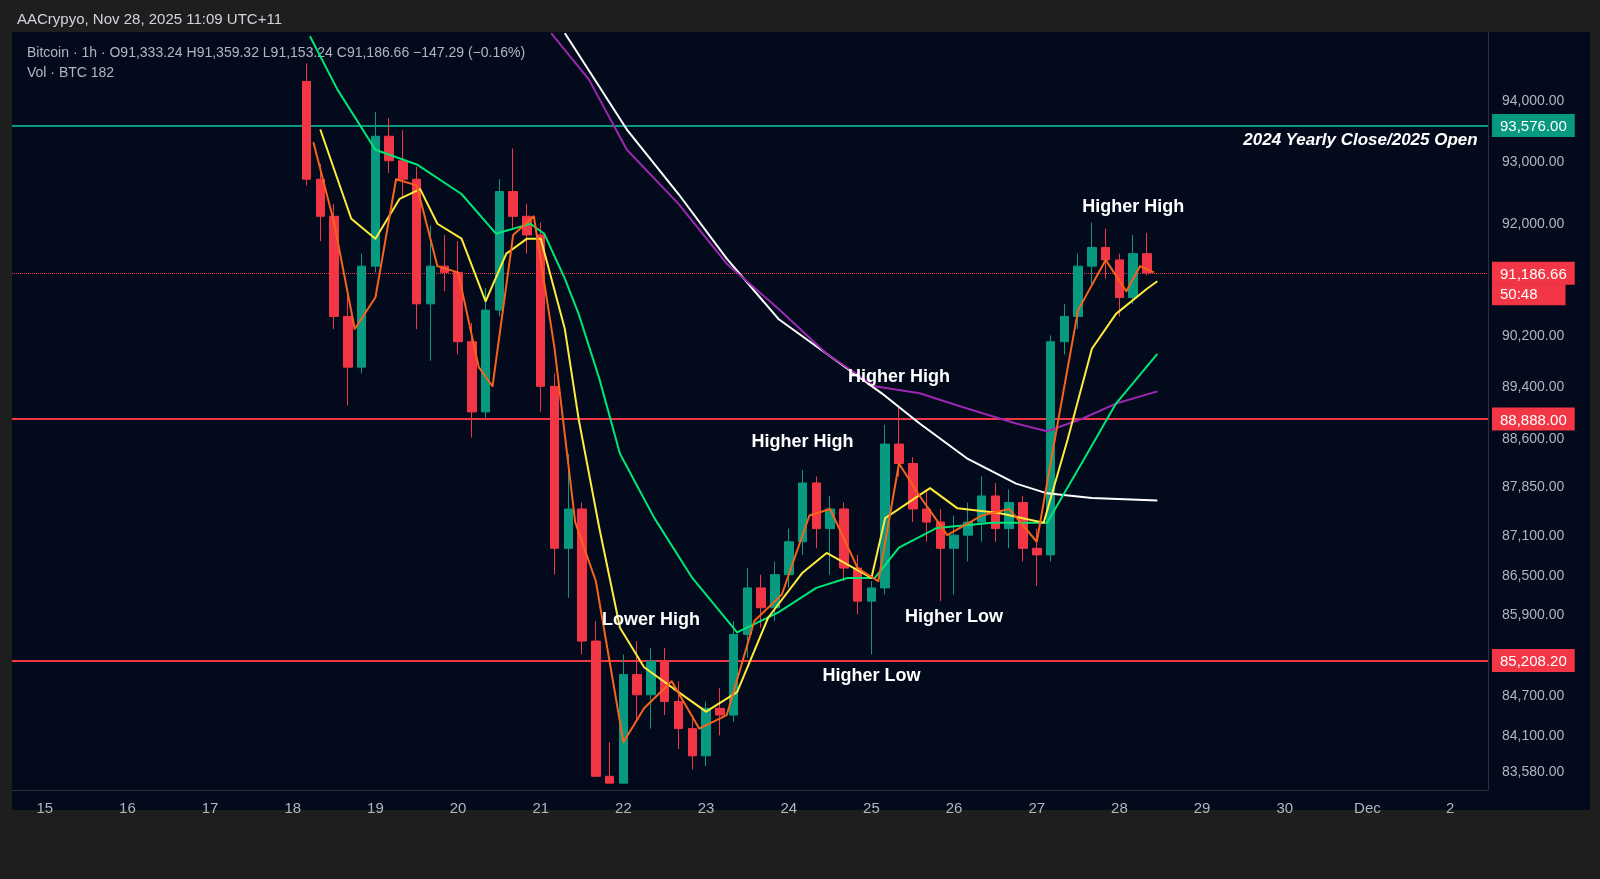 The image size is (1600, 879). I want to click on y-tick-label: 87,850.00, so click(1533, 486).